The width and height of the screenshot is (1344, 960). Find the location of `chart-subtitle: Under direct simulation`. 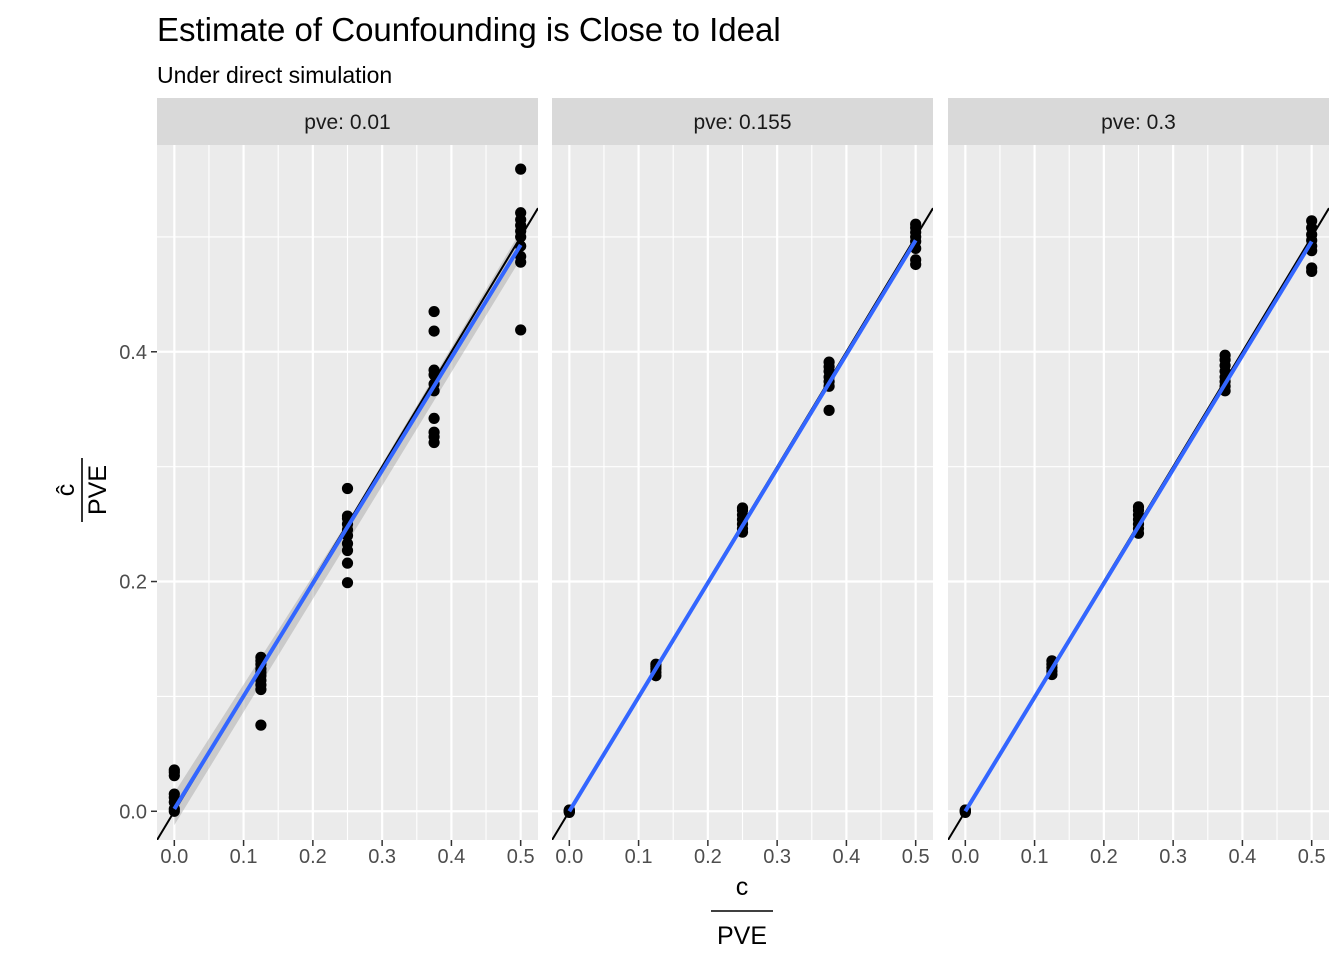

chart-subtitle: Under direct simulation is located at coordinates (274, 75).